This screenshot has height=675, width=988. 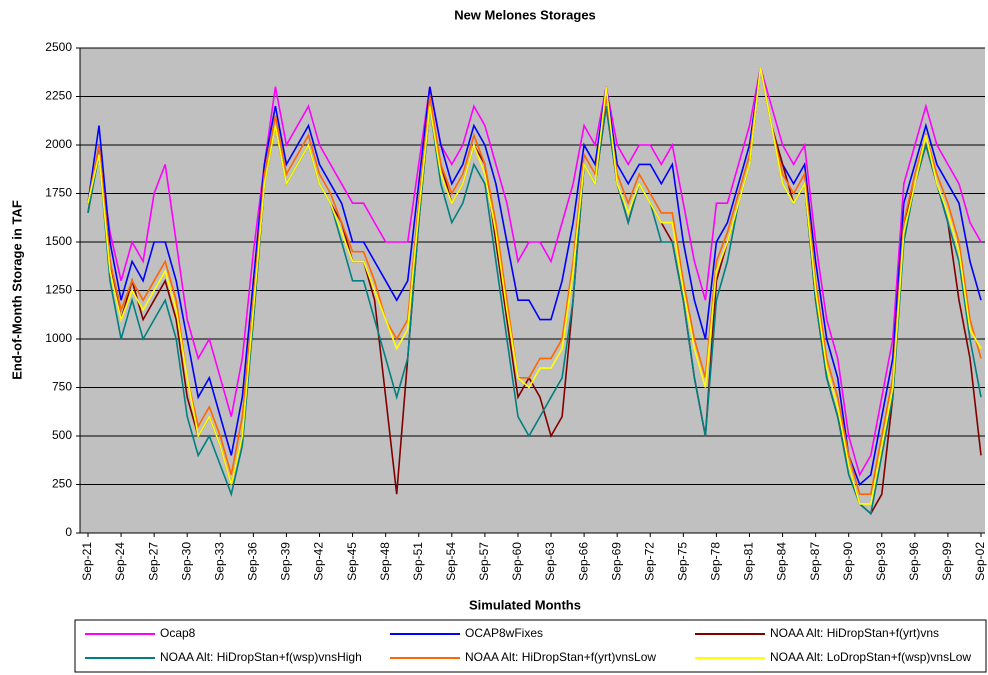 What do you see at coordinates (58, 338) in the screenshot?
I see `y-tick-label: 1000` at bounding box center [58, 338].